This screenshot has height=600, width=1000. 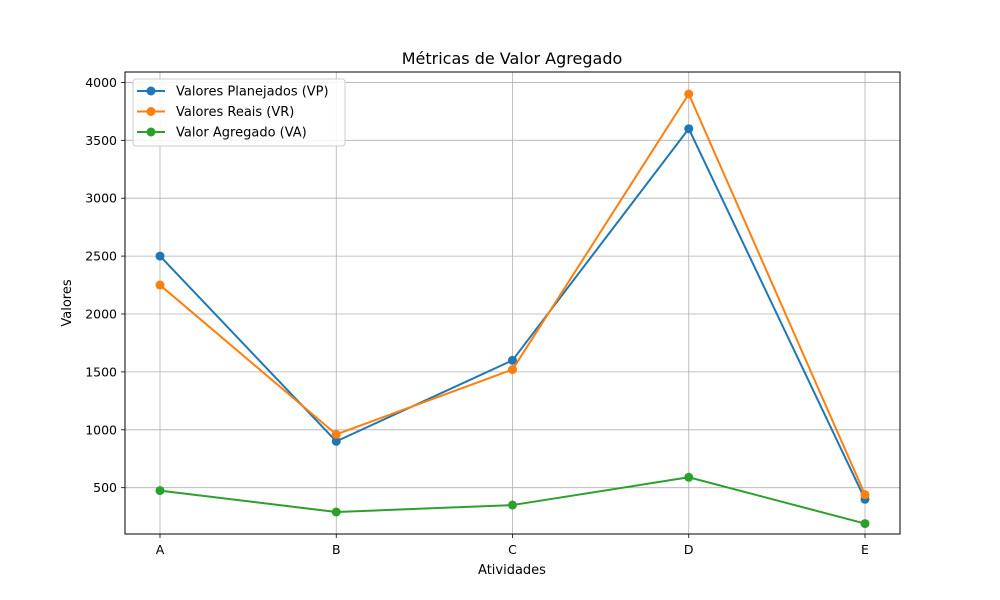 What do you see at coordinates (512, 58) in the screenshot?
I see `chart-title: Métricas de Valor Agregado` at bounding box center [512, 58].